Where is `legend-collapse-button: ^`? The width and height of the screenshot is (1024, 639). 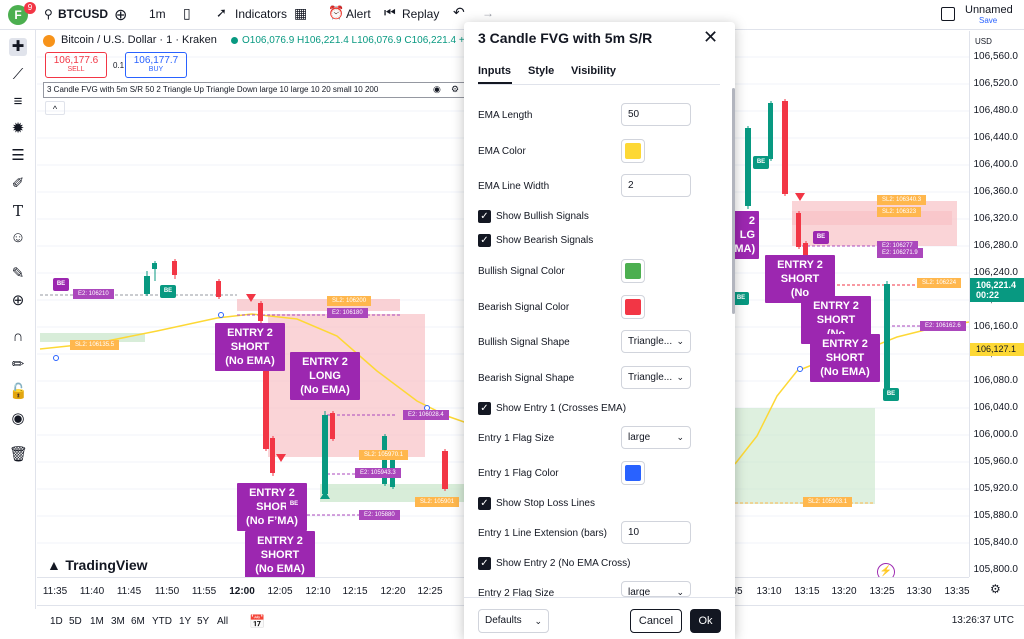
legend-collapse-button: ^ is located at coordinates (55, 108).